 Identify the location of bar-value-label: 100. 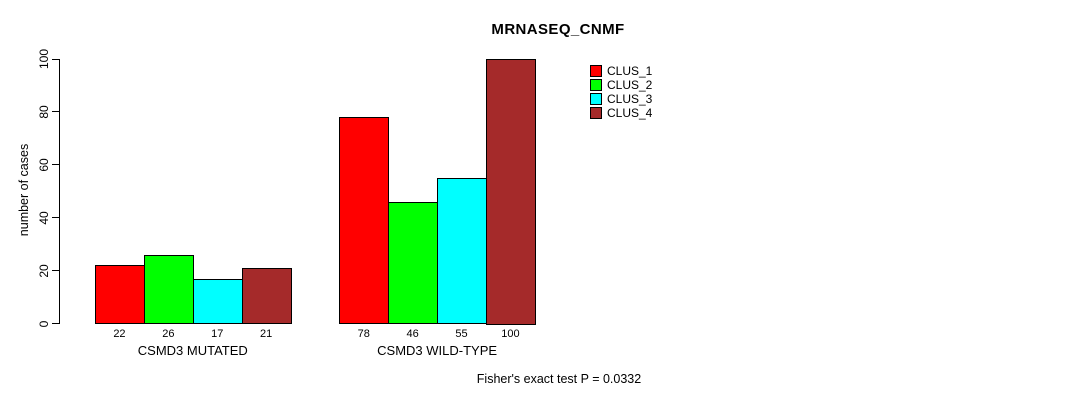
(510, 334).